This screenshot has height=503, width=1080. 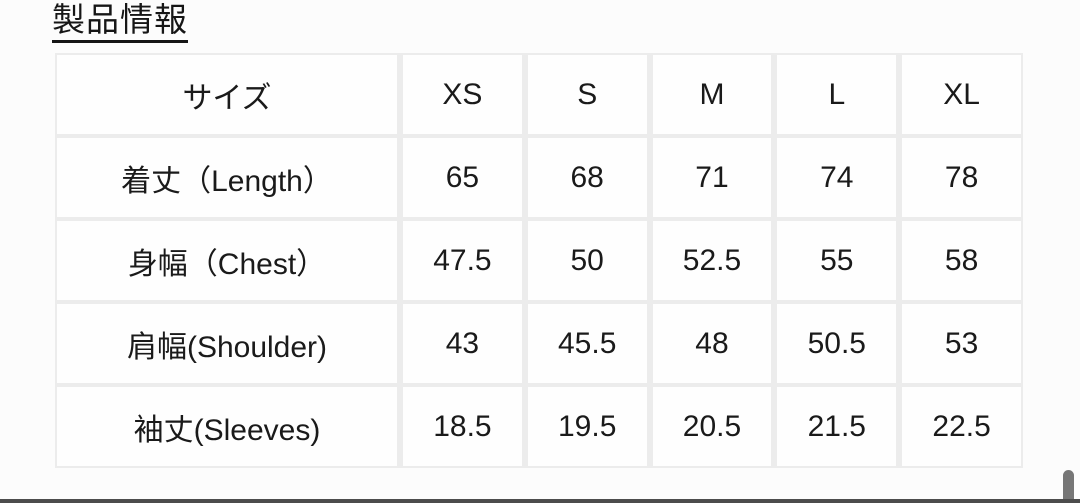 I want to click on bottom-edge-bar, so click(x=540, y=501).